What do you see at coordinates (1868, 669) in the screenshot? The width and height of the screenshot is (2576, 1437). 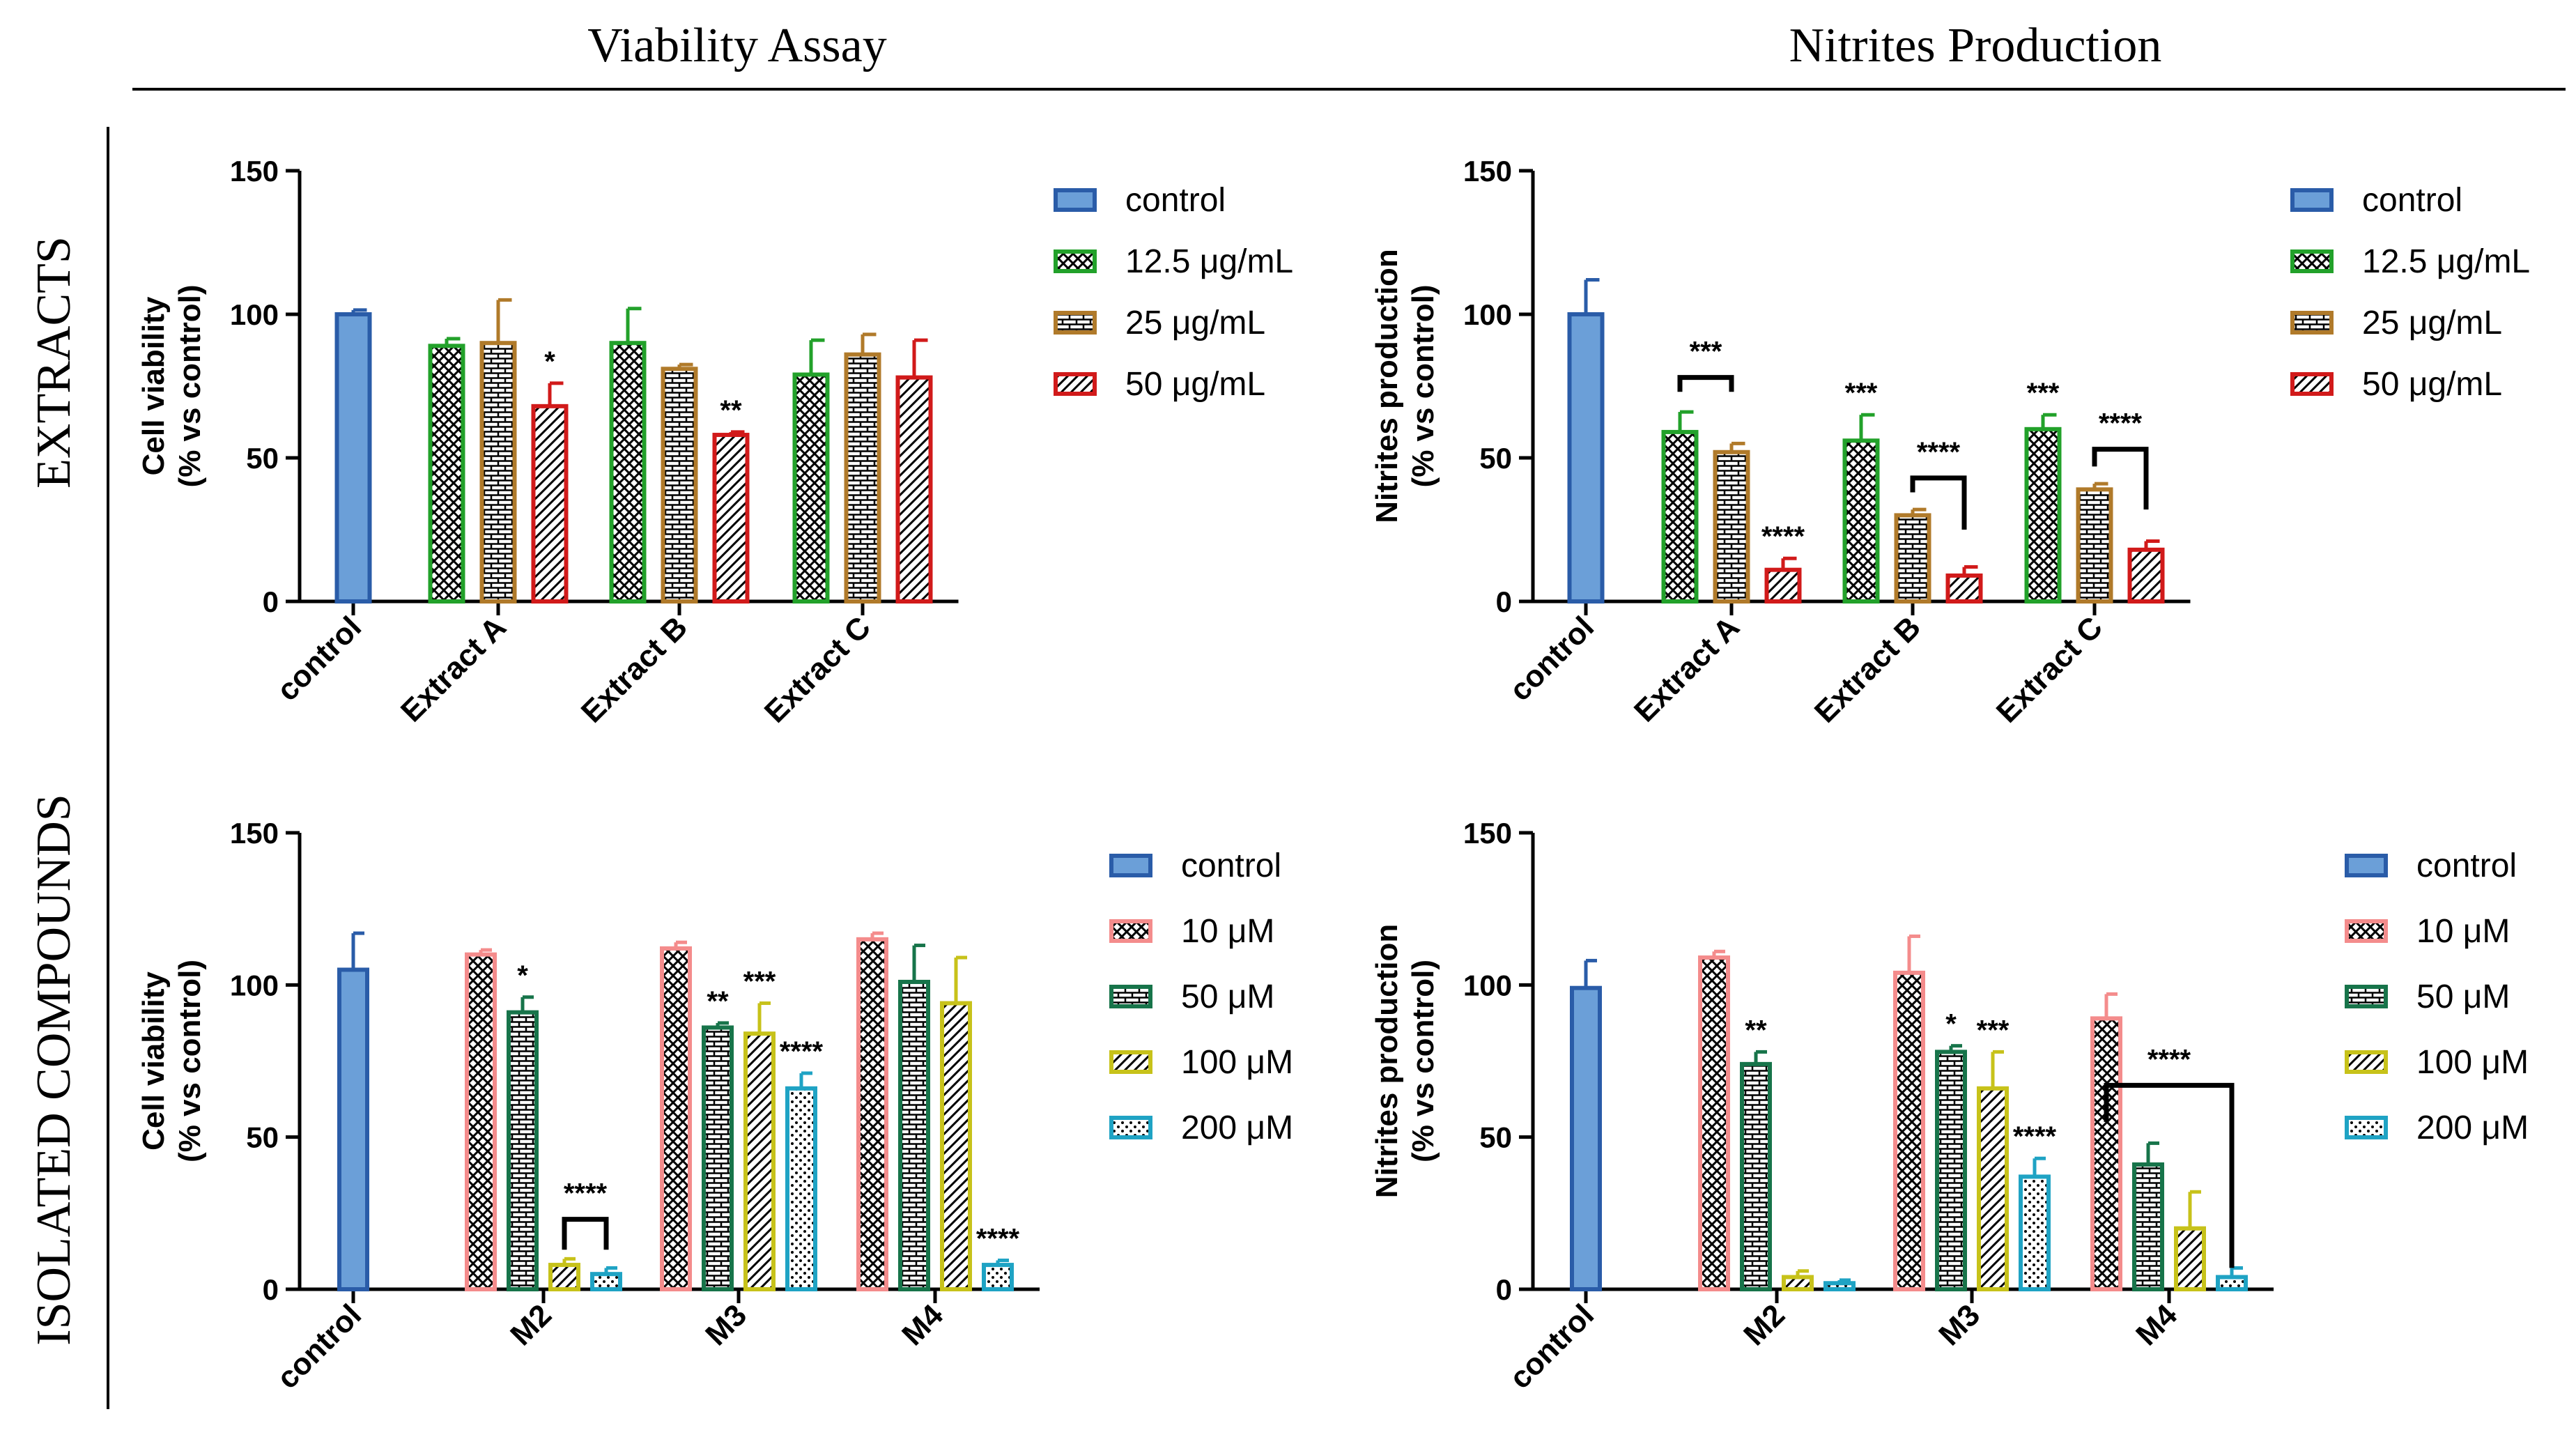 I see `x-tick-label: Extract B` at bounding box center [1868, 669].